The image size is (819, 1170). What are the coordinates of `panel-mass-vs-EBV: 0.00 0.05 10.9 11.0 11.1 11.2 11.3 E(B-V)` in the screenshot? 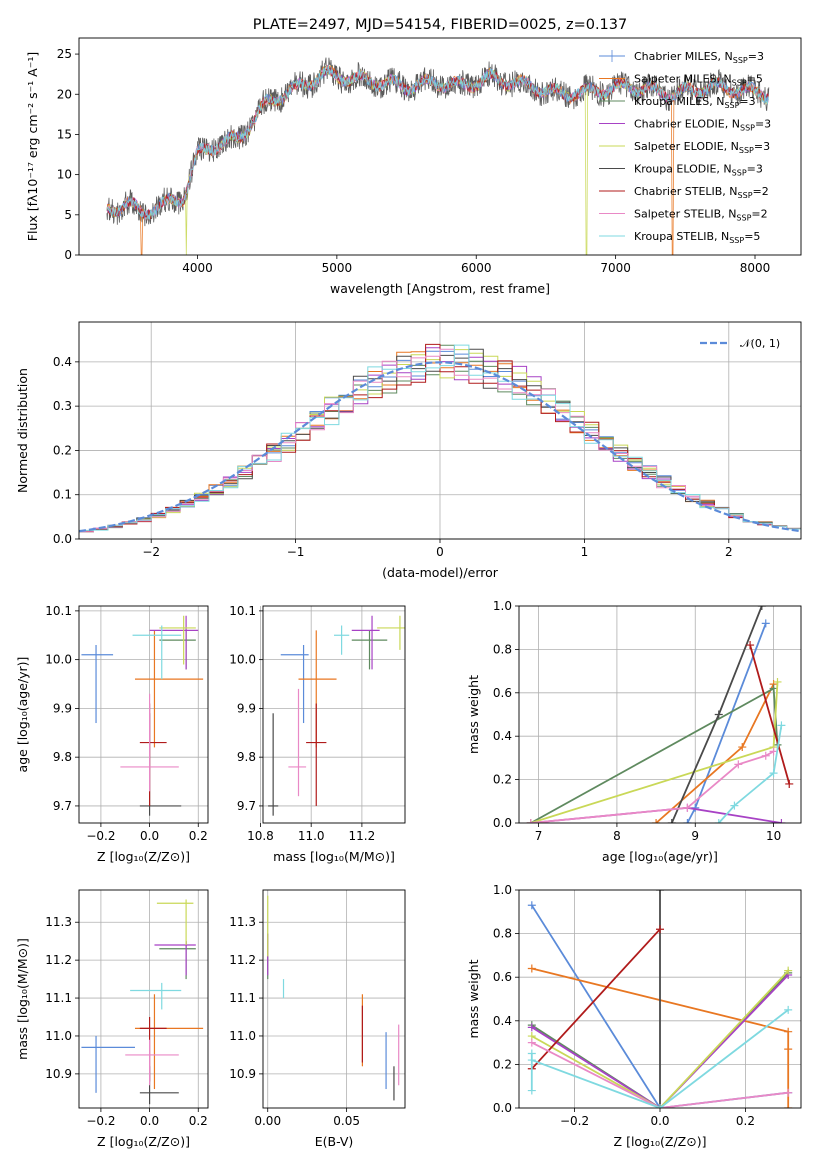 It's located at (317, 1019).